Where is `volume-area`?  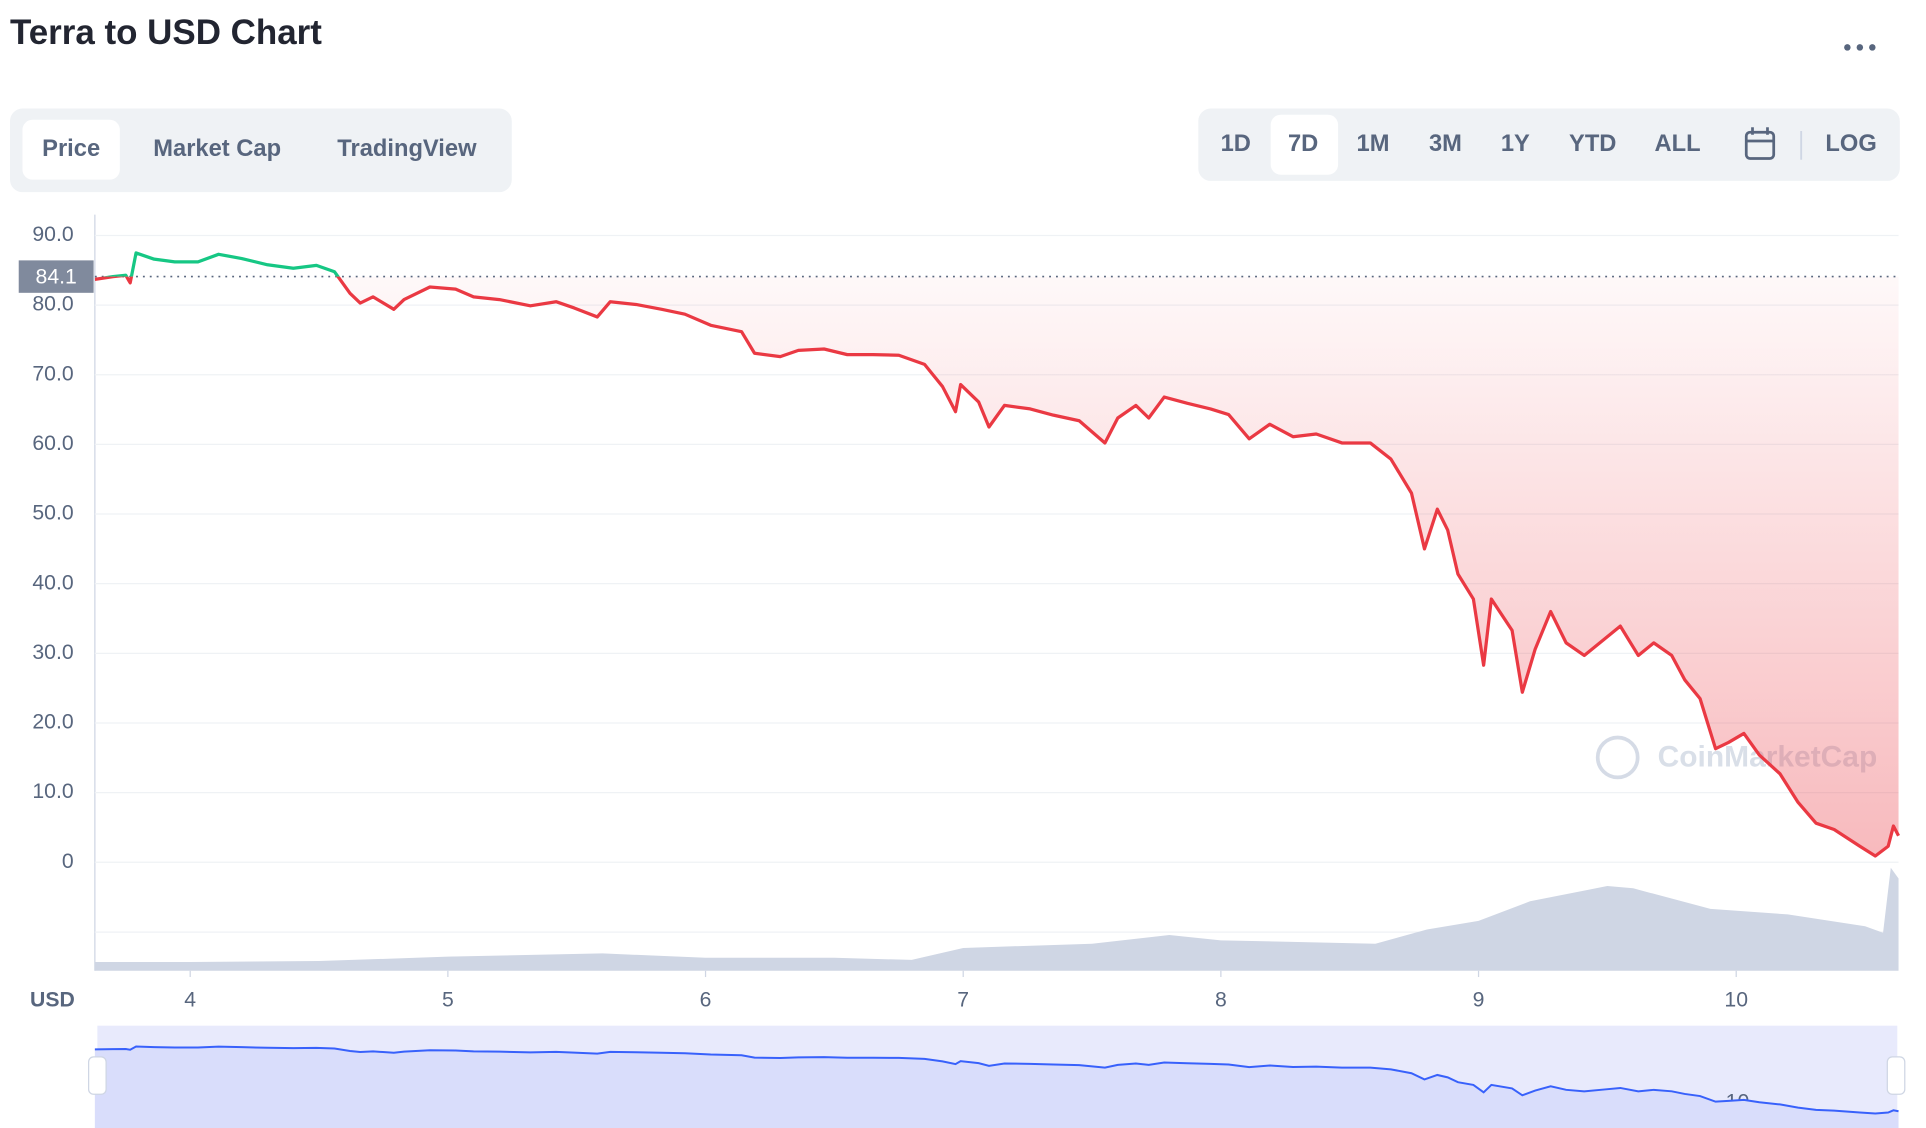
volume-area is located at coordinates (996, 919).